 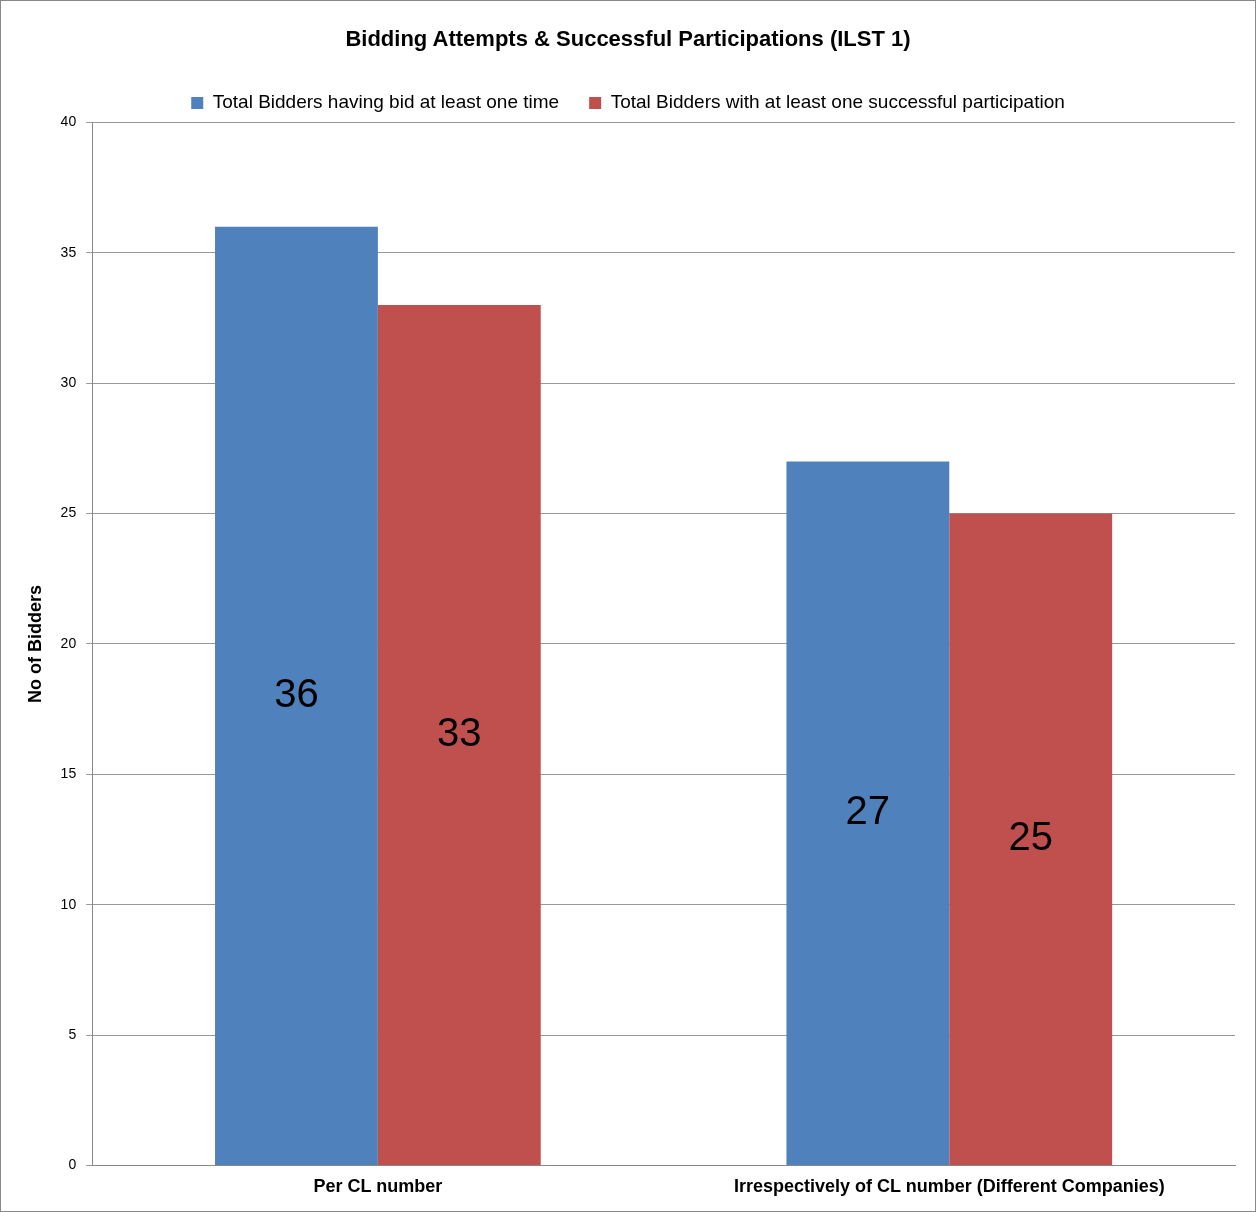 What do you see at coordinates (628, 39) in the screenshot?
I see `chart-title: Bidding Attempts & Successful Participations (ILST 1)` at bounding box center [628, 39].